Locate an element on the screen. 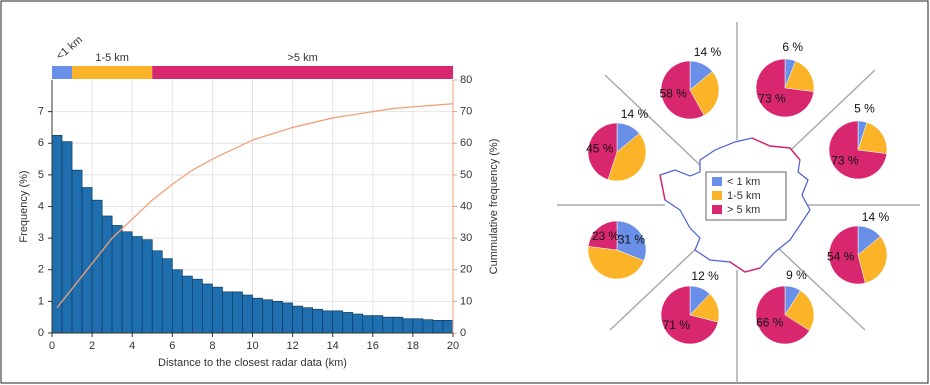 The width and height of the screenshot is (930, 385). y2-tick-label: 60 is located at coordinates (466, 143).